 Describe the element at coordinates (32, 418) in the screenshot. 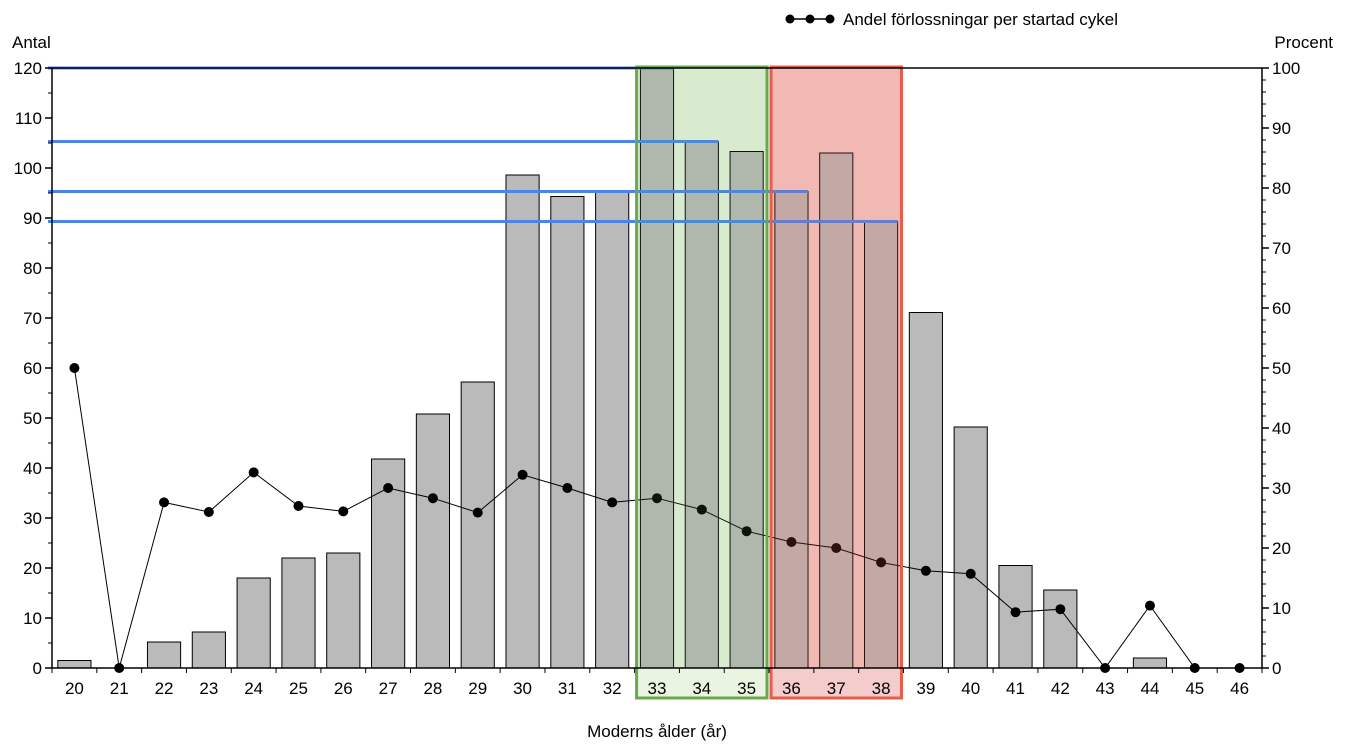

I see `y-tick-label-left: 50` at that location.